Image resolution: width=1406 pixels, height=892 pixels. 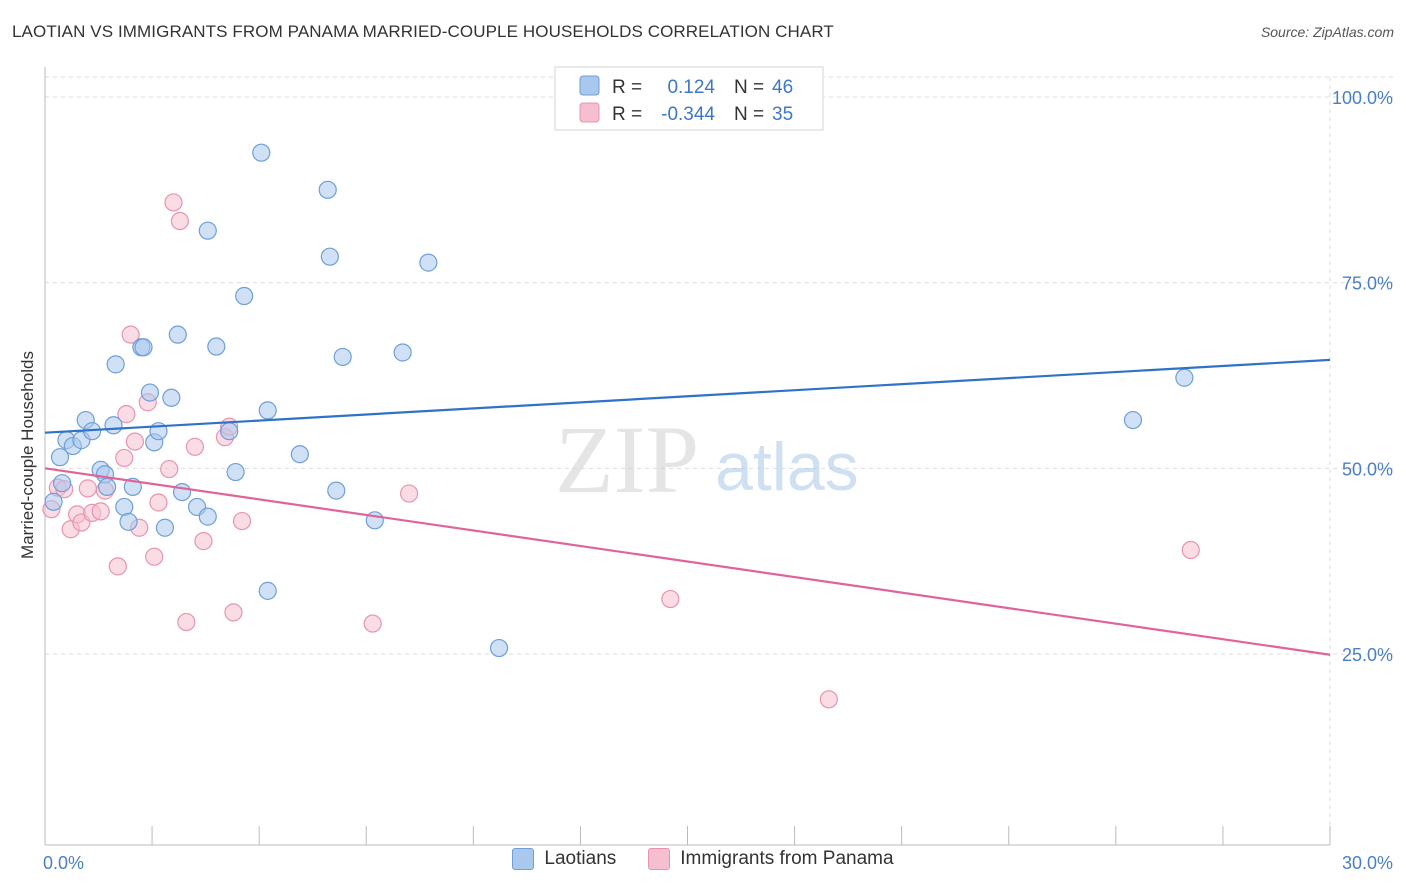 I want to click on y-tick-label-3: 25.0%, so click(x=1367, y=655).